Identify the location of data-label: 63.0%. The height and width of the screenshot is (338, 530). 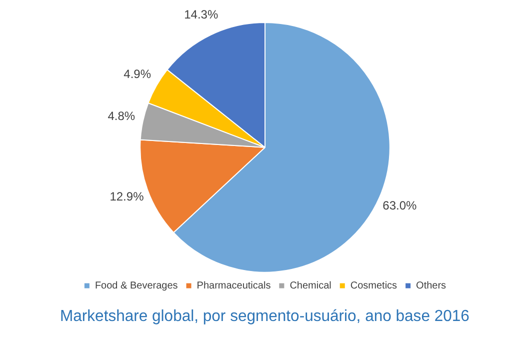
(400, 205).